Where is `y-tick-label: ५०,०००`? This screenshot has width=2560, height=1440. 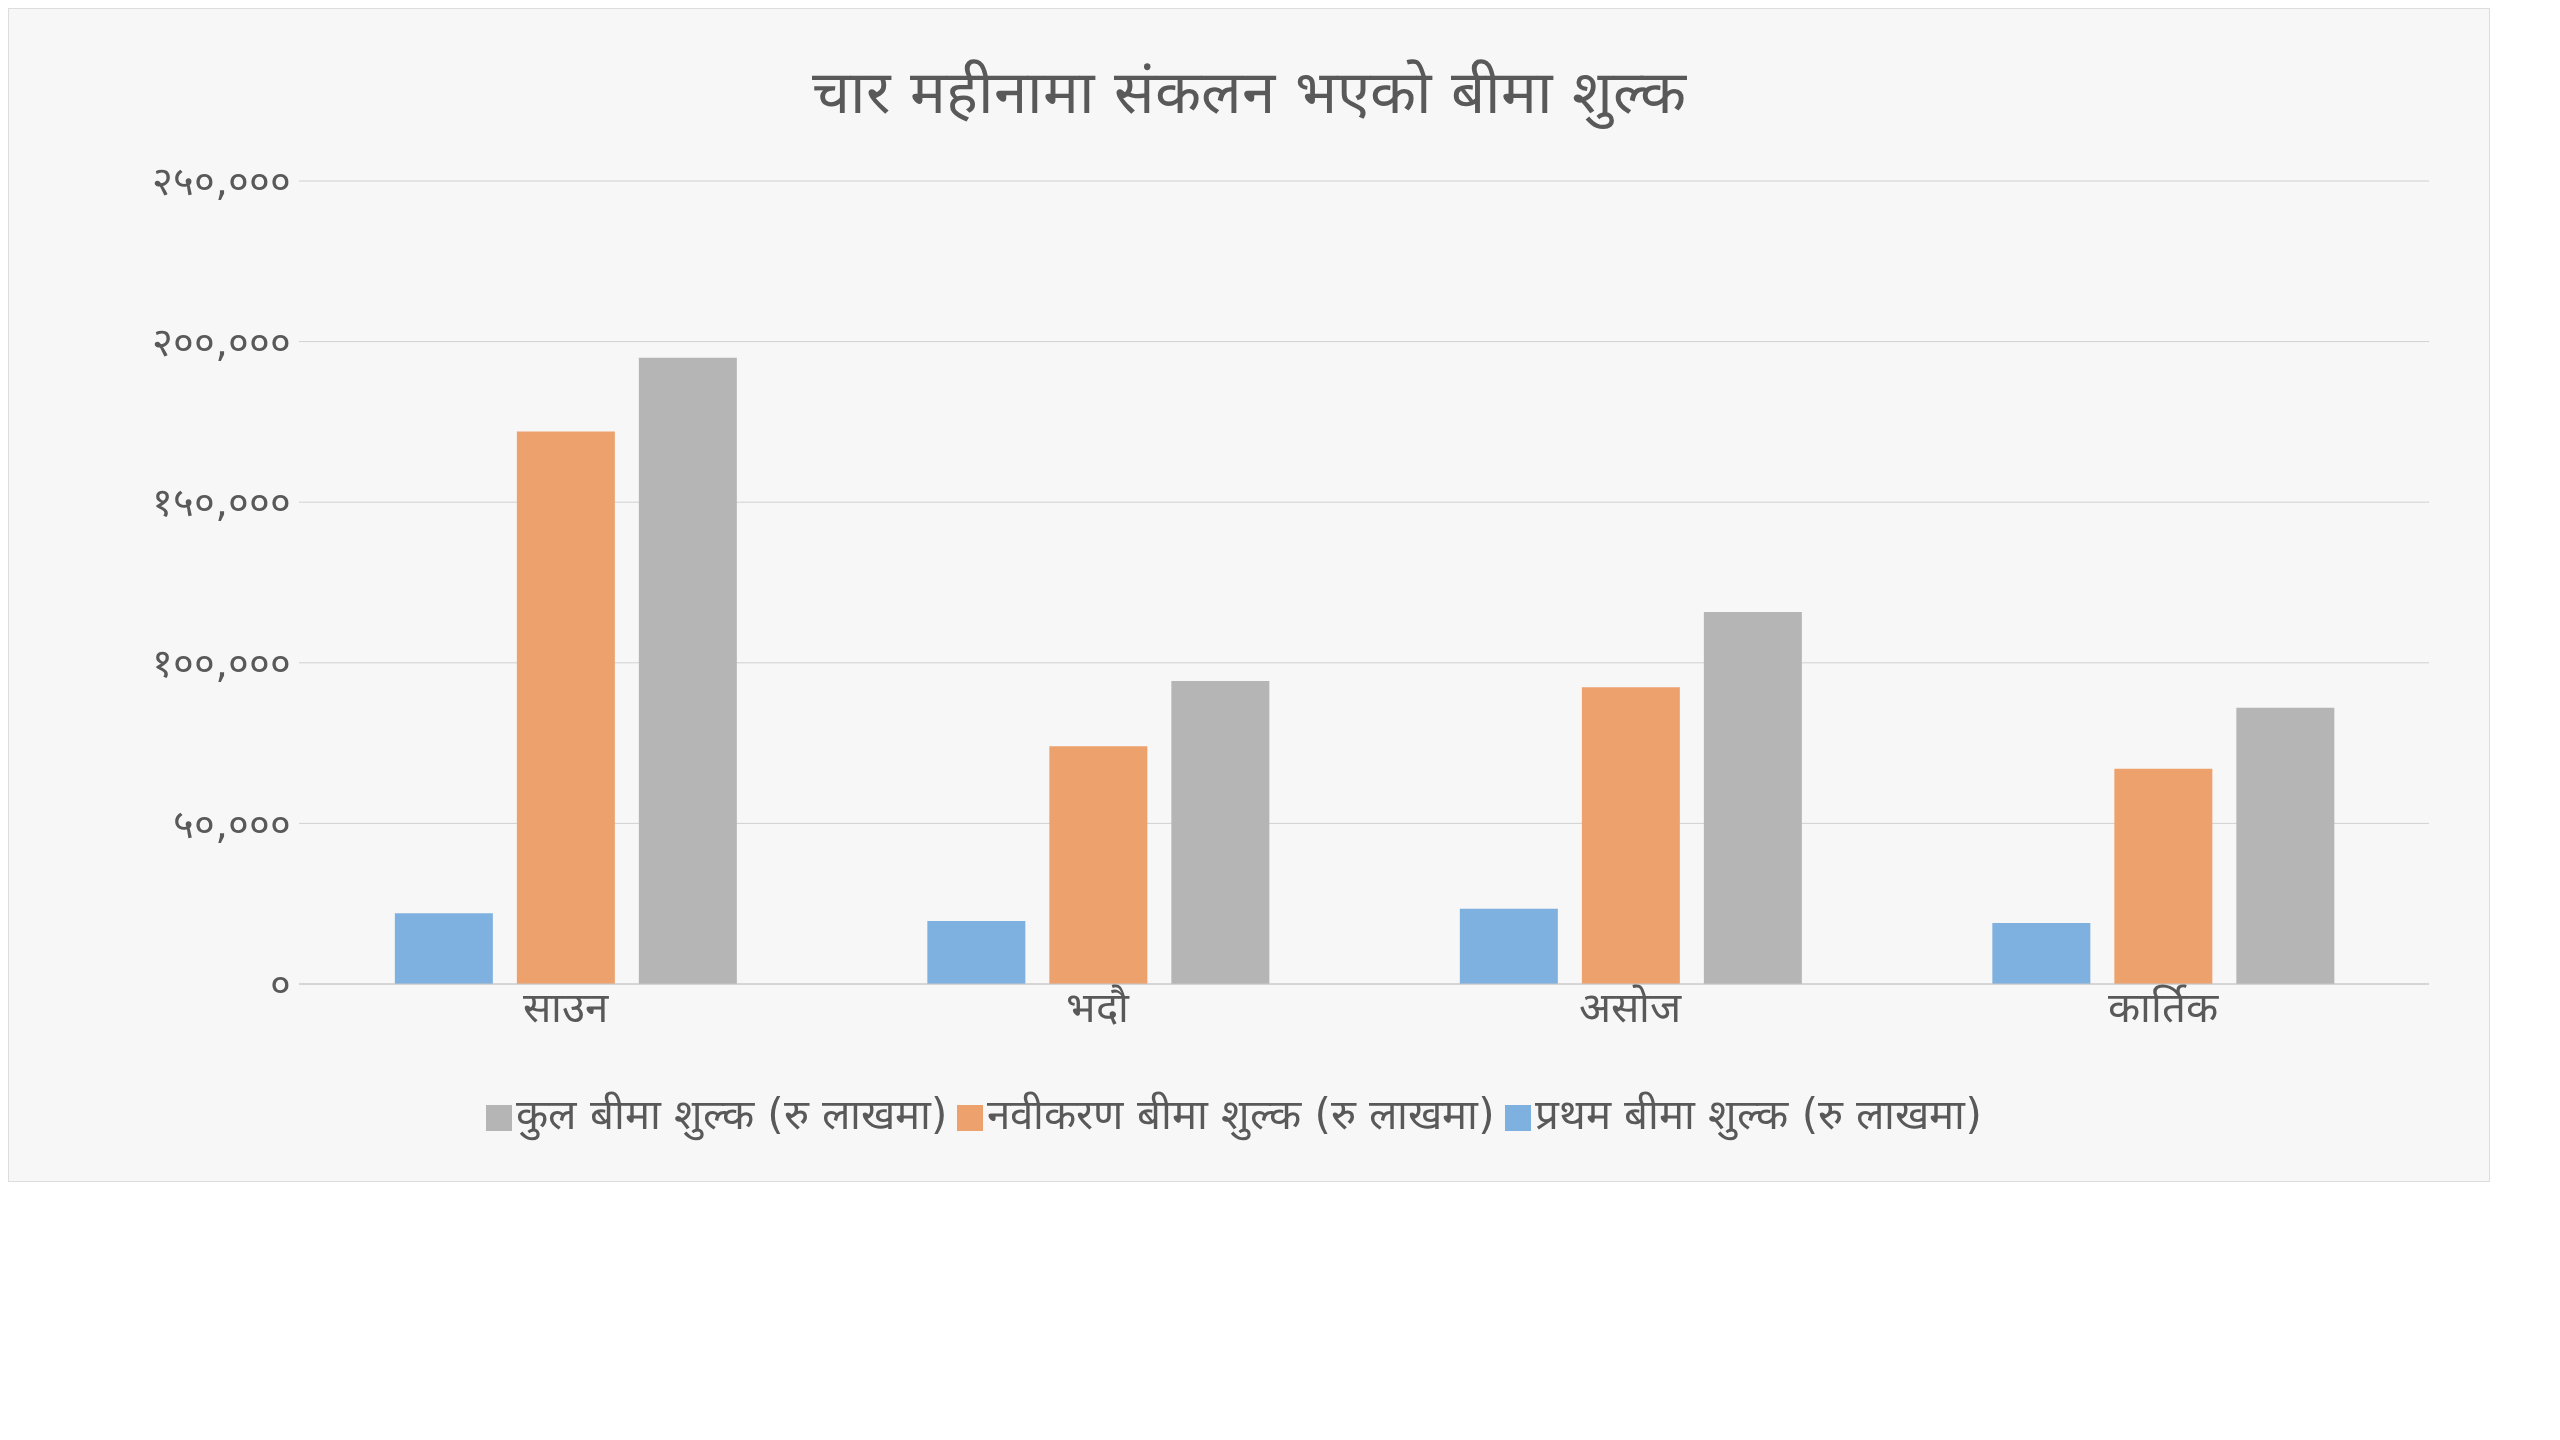 y-tick-label: ५०,००० is located at coordinates (232, 823).